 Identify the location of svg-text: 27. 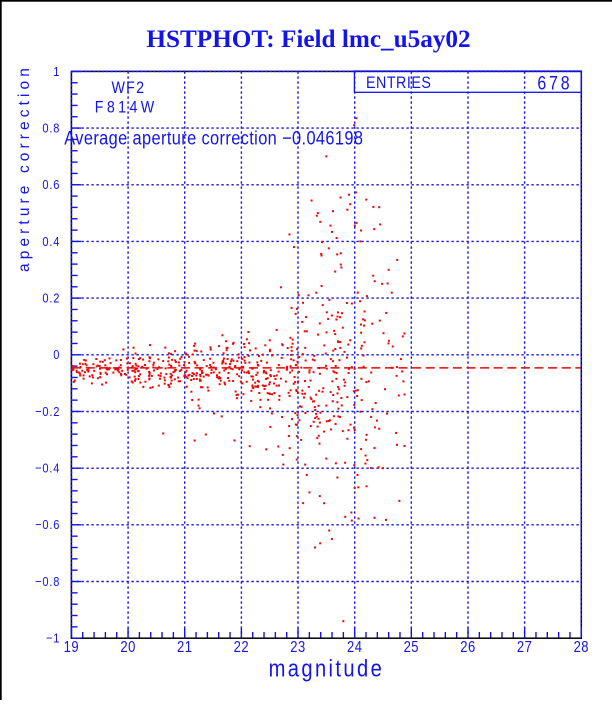
(524, 647).